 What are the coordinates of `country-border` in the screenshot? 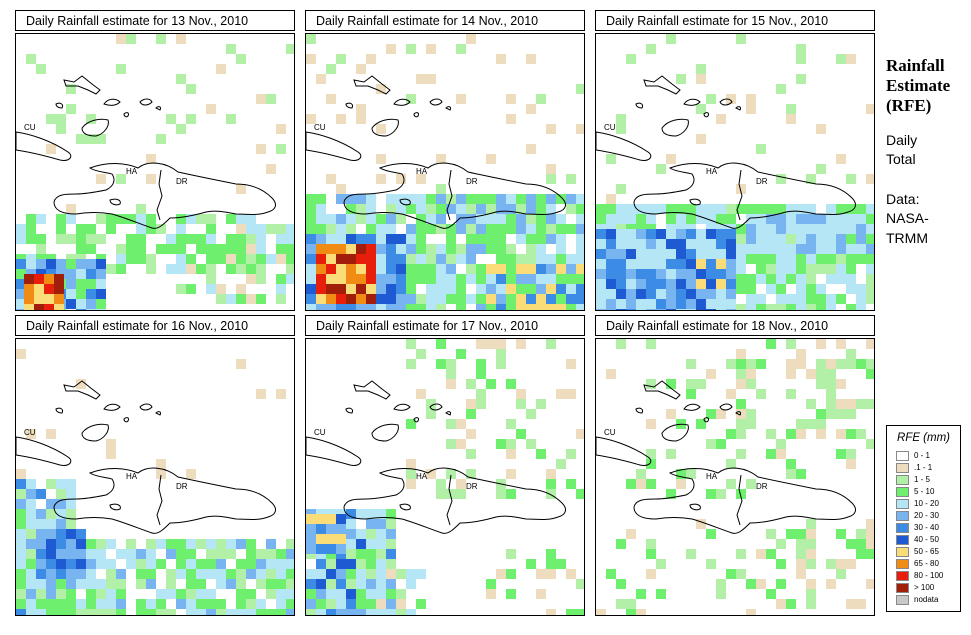 It's located at (449, 500).